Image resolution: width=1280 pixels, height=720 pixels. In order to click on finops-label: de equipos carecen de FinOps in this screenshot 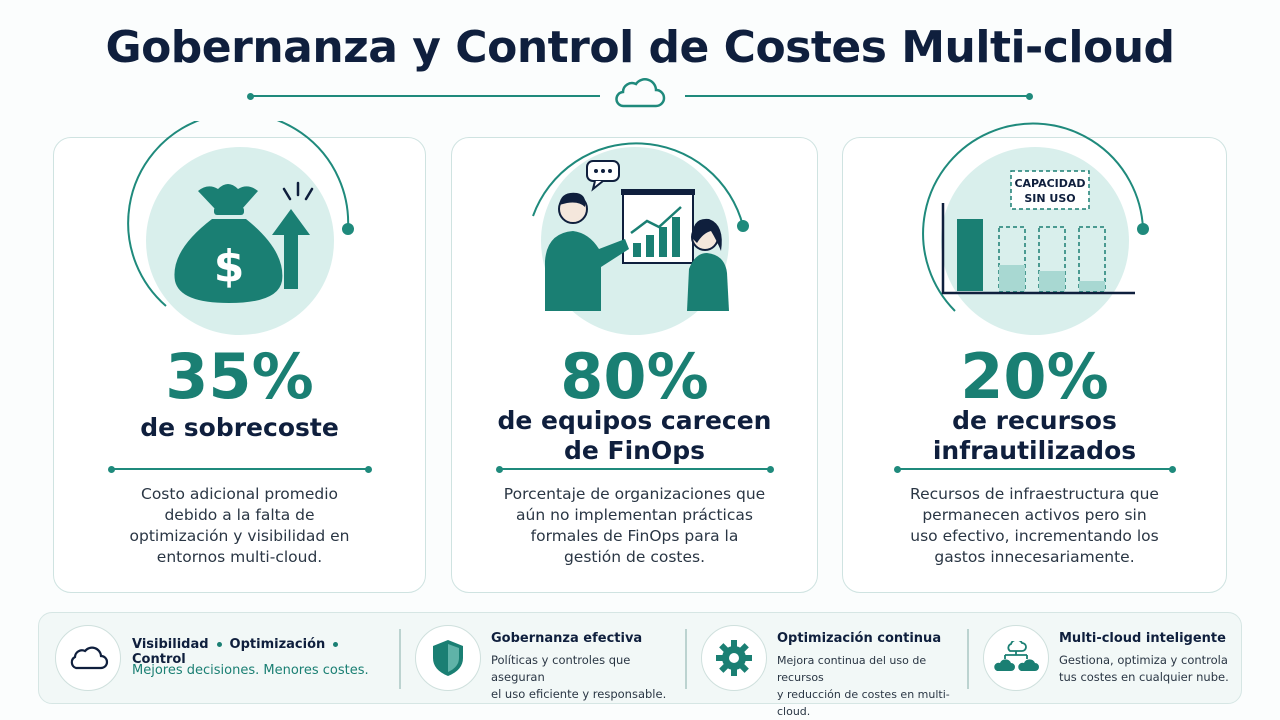, I will do `click(634, 436)`.